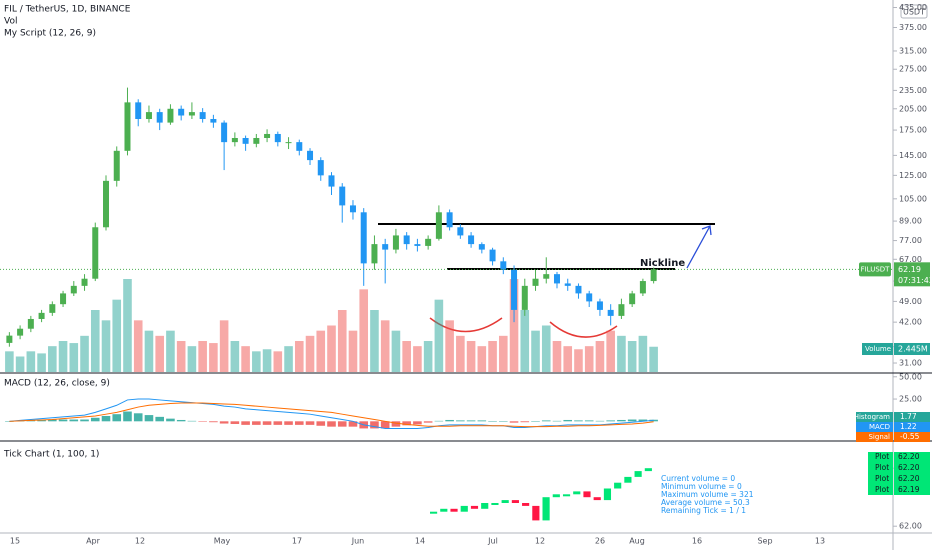 The height and width of the screenshot is (550, 932). I want to click on y-tick-label: 77.00, so click(910, 240).